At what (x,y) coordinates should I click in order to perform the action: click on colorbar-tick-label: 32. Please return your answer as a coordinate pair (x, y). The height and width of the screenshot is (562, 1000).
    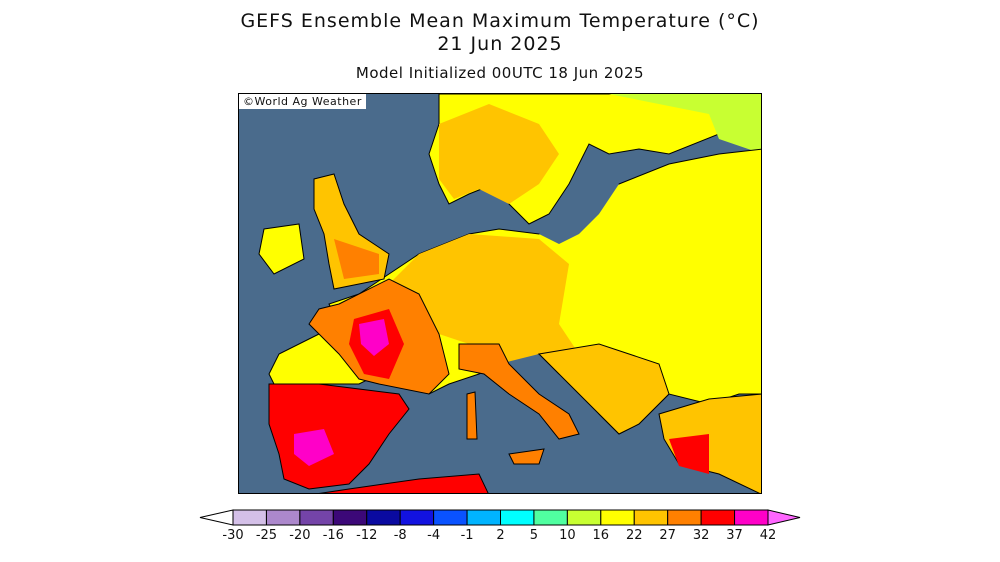
    Looking at the image, I should click on (701, 535).